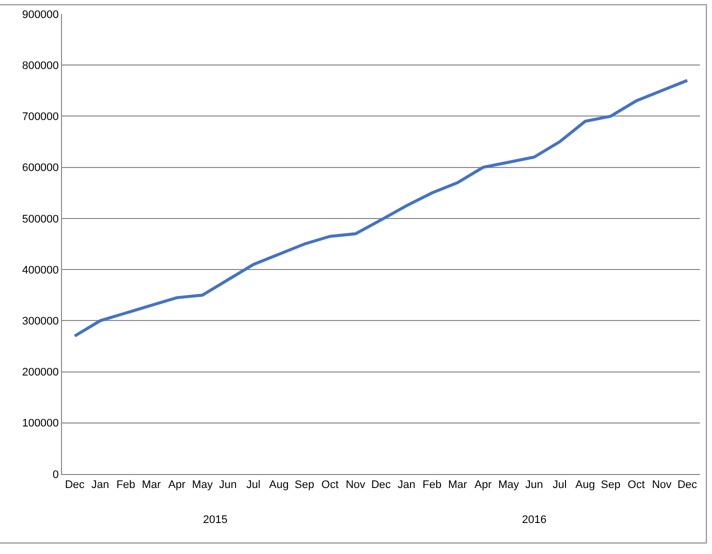 This screenshot has height=554, width=712. I want to click on y-tick-label: 700000, so click(40, 117).